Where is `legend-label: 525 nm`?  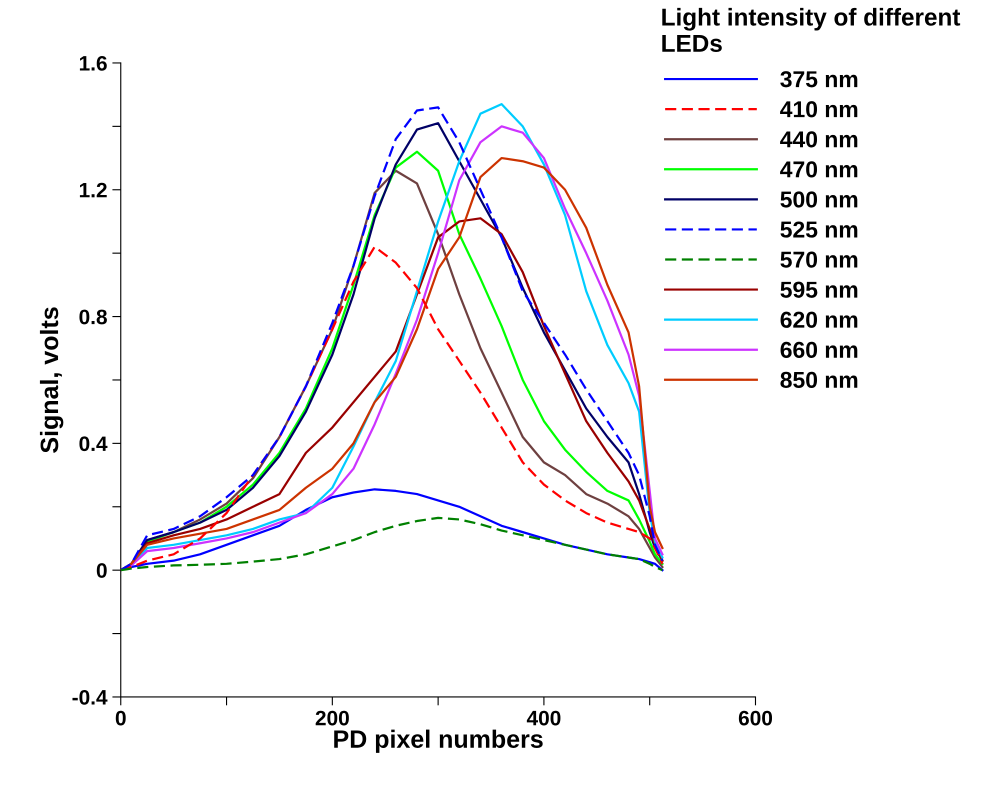 legend-label: 525 nm is located at coordinates (819, 229).